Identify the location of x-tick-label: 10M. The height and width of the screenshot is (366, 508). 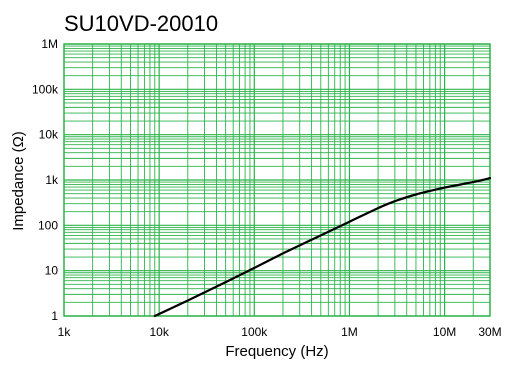
(444, 332).